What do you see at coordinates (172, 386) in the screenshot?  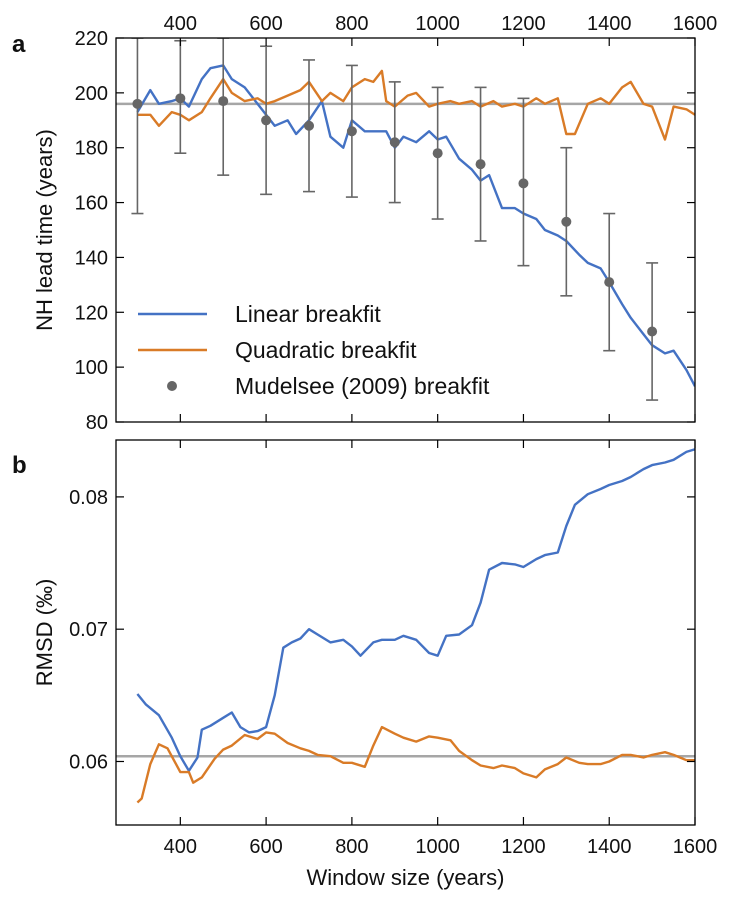 I see `legend-marker` at bounding box center [172, 386].